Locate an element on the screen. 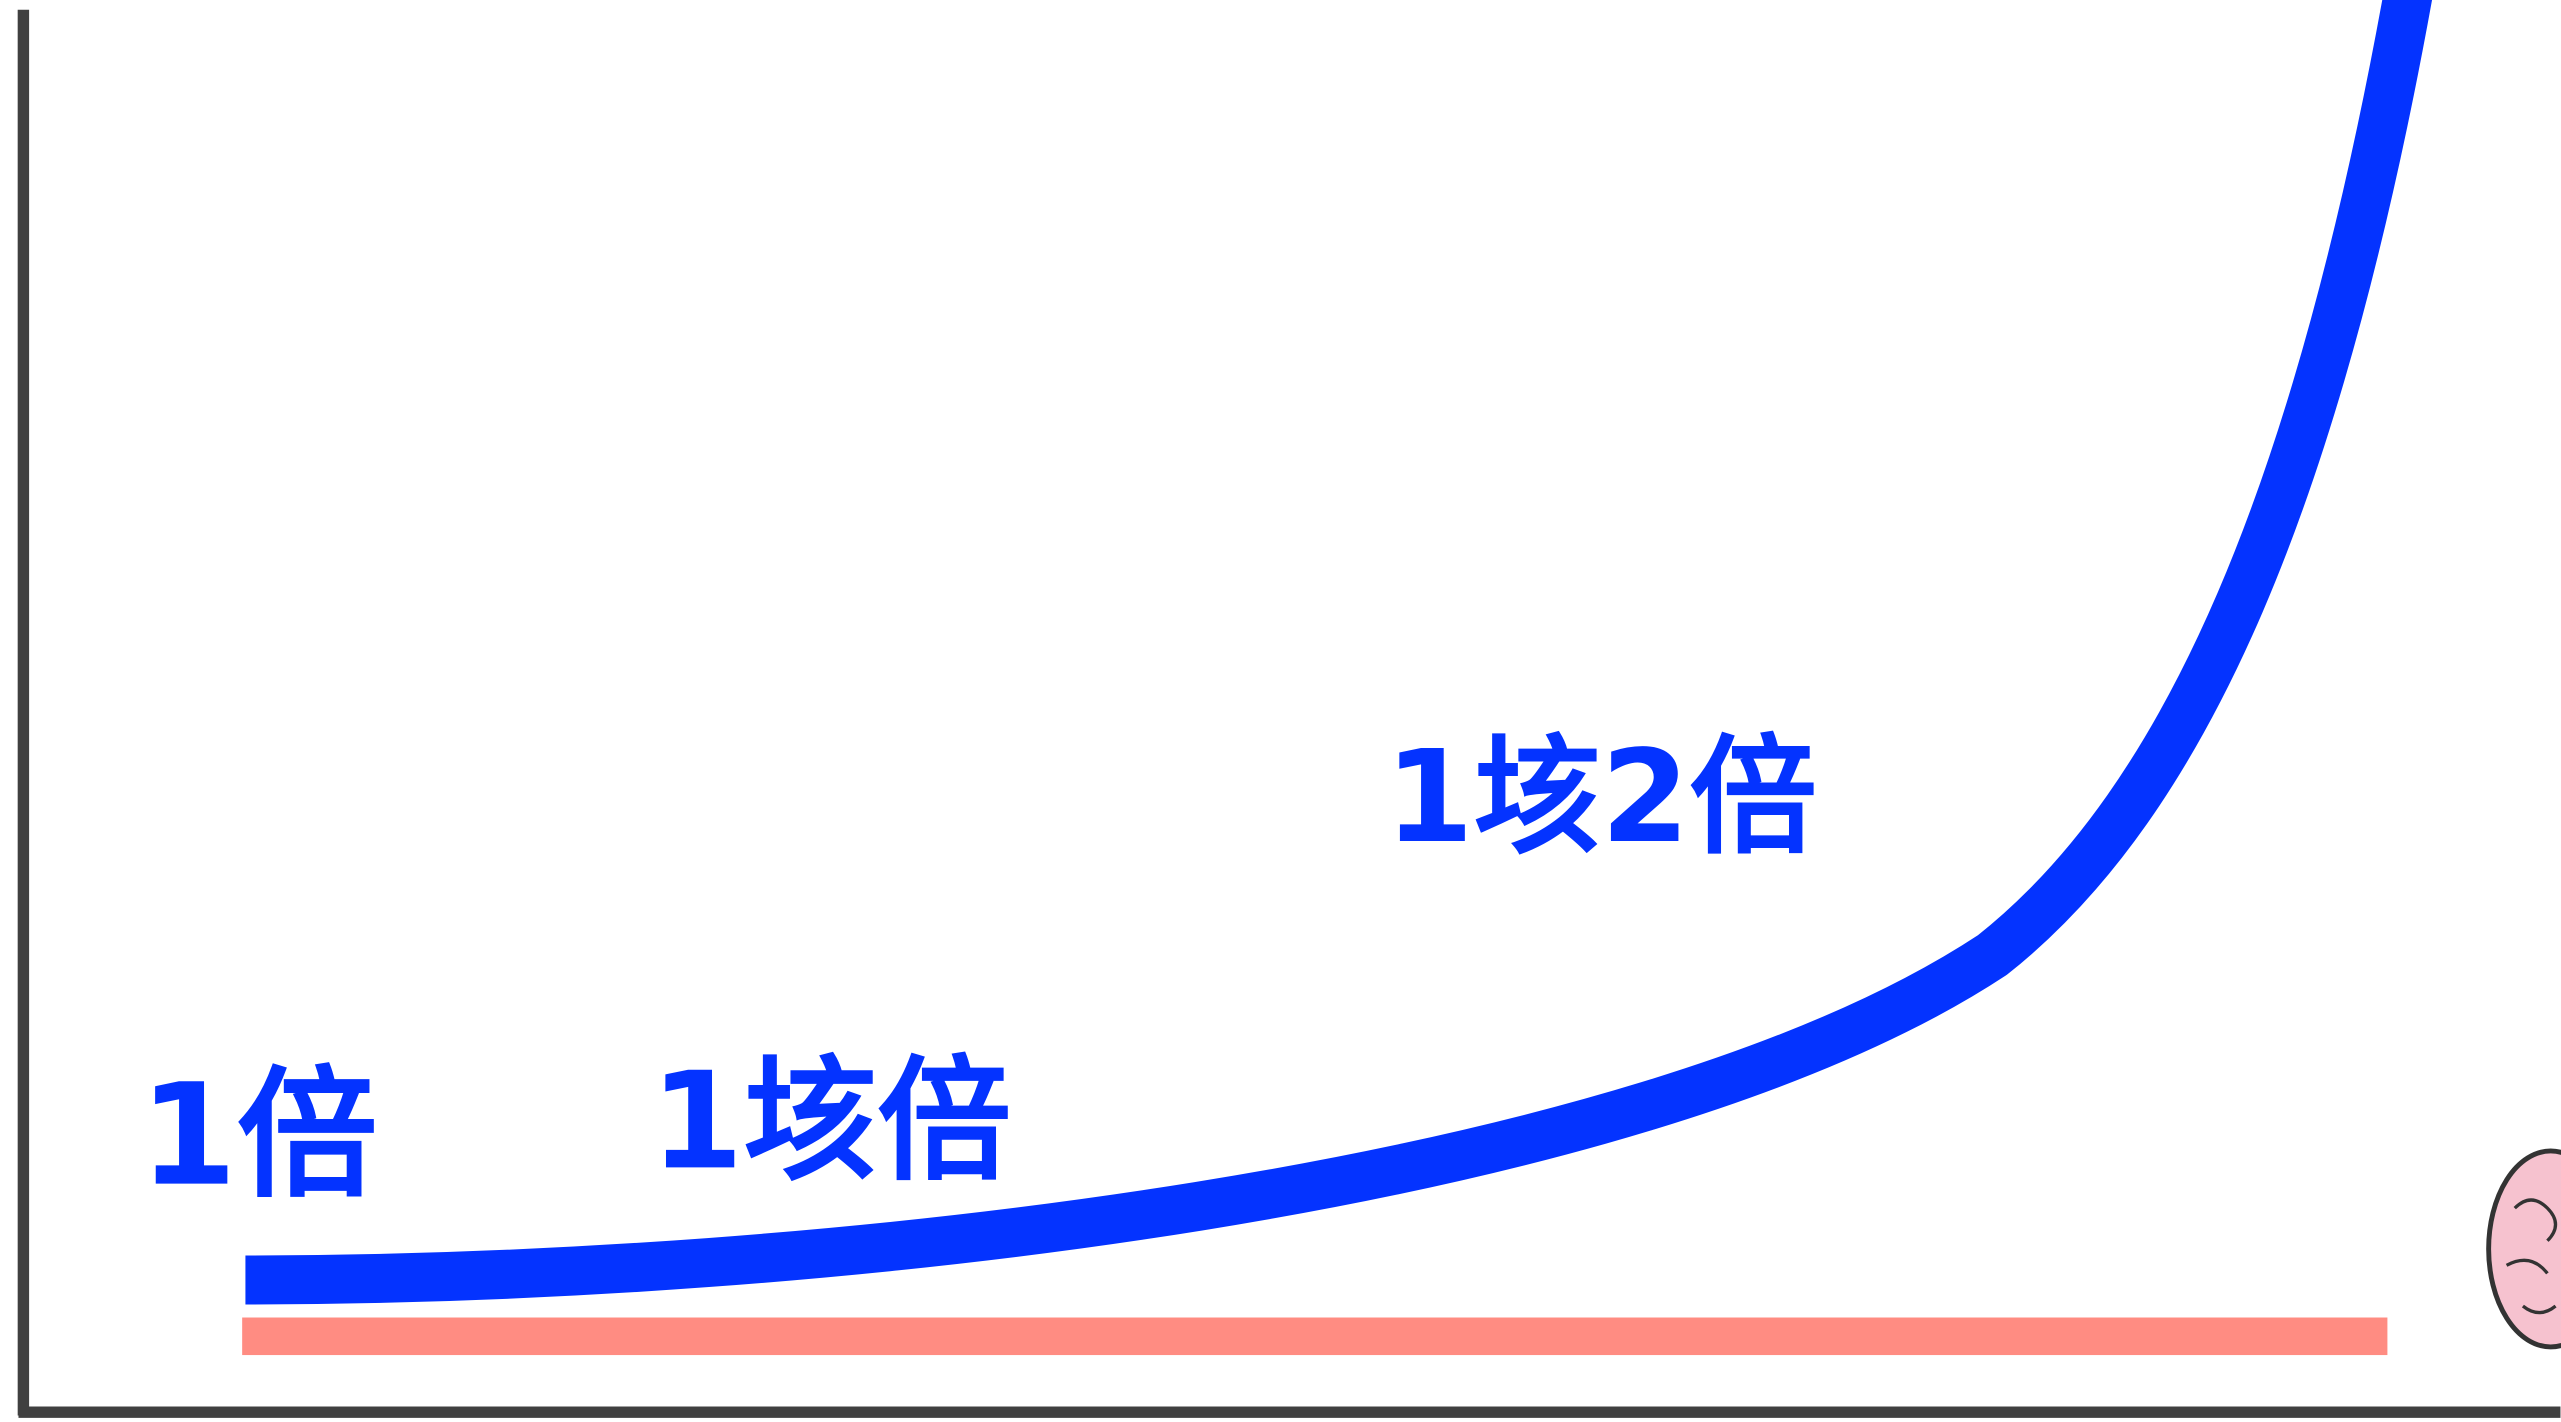 The image size is (2561, 1422). label: 1垓2倍 is located at coordinates (1601, 798).